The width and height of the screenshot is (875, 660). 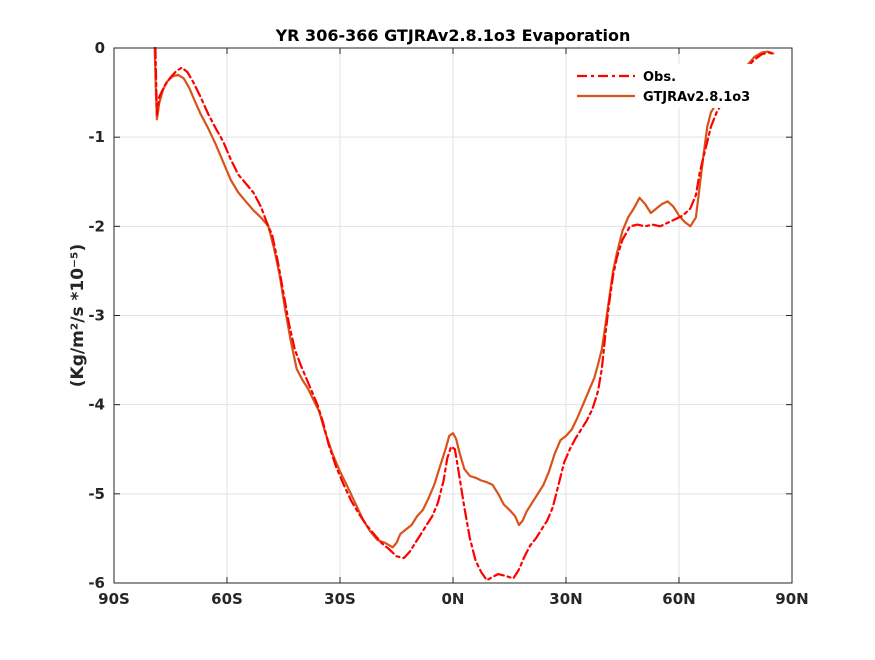 What do you see at coordinates (227, 599) in the screenshot?
I see `x-tick-label: 60S` at bounding box center [227, 599].